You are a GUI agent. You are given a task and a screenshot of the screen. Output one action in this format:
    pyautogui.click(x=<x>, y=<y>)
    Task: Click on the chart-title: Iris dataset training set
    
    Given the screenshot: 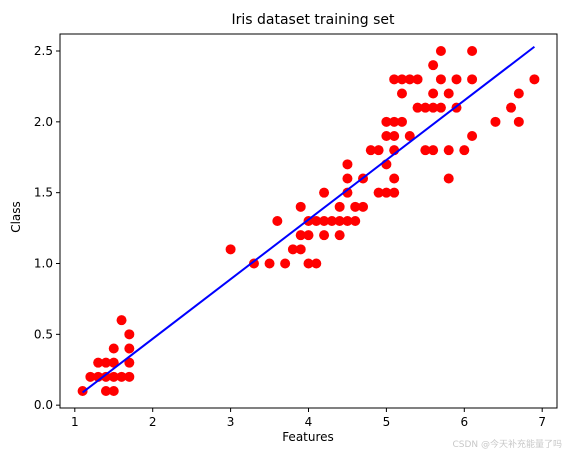 What is the action you would take?
    pyautogui.click(x=313, y=20)
    